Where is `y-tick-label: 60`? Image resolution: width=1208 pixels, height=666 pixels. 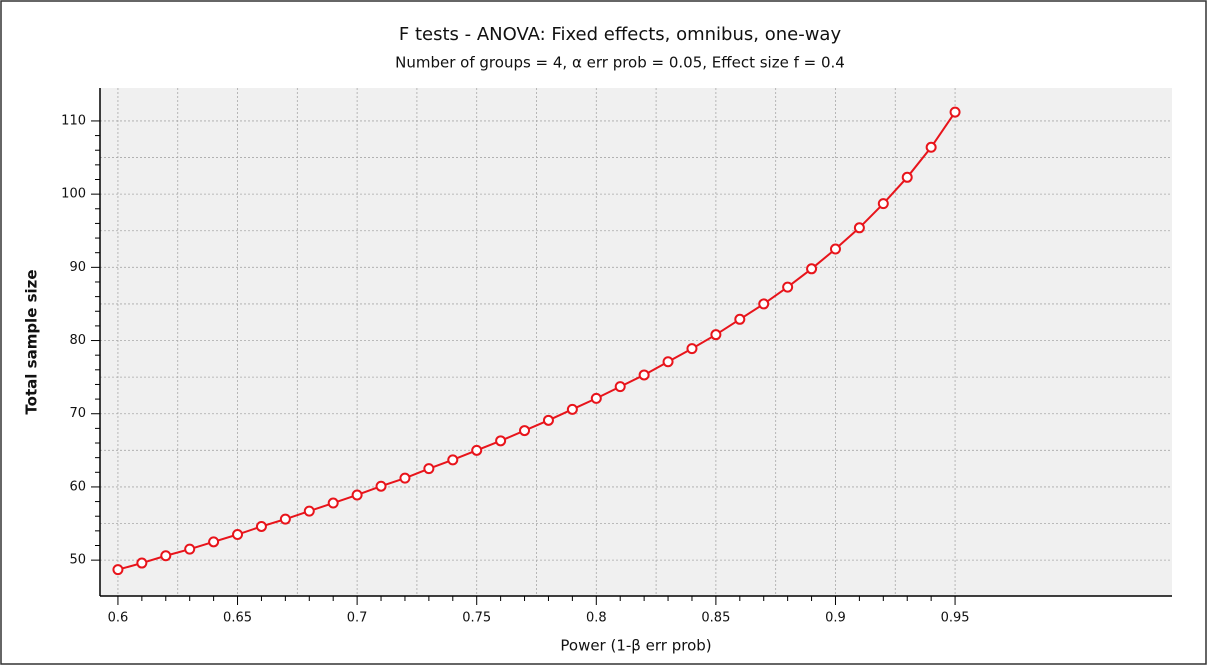 y-tick-label: 60 is located at coordinates (77, 486).